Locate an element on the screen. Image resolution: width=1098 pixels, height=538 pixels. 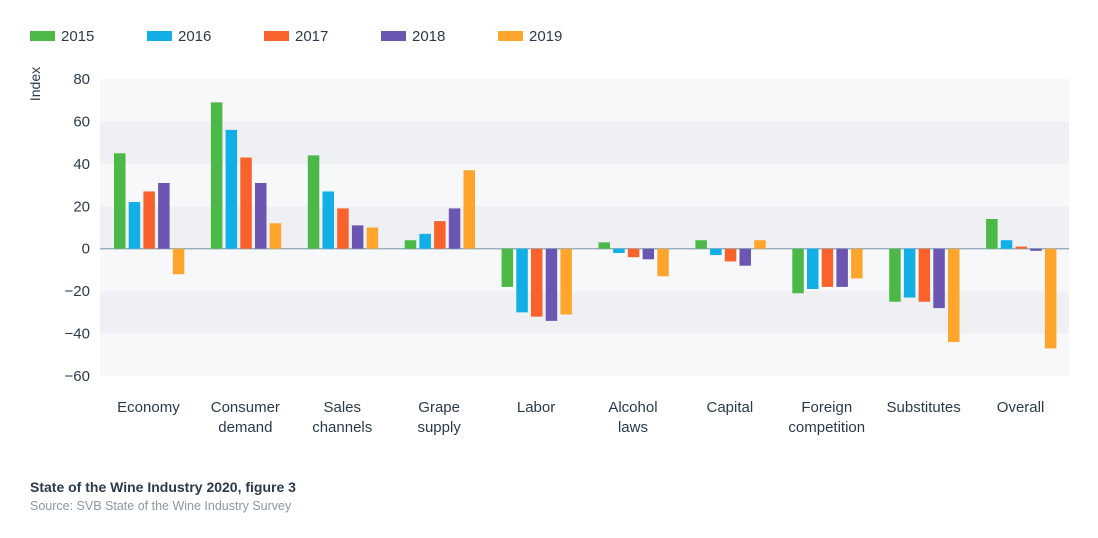
y-tick-label: −60 is located at coordinates (77, 376).